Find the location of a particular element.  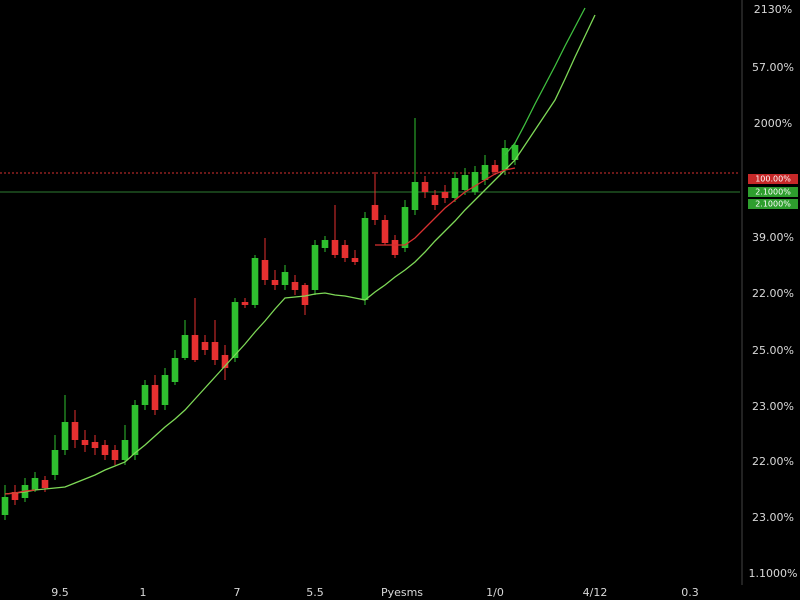

price-tag-label: 100.00% is located at coordinates (773, 179).